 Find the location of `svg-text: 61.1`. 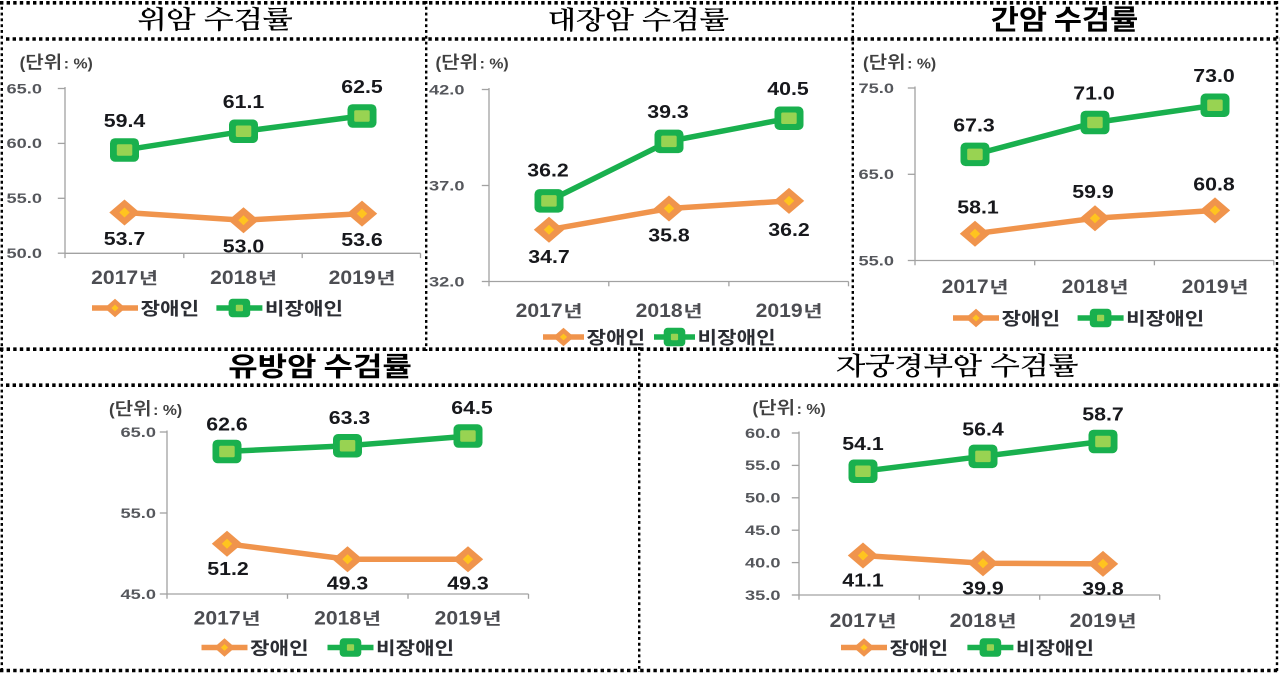

svg-text: 61.1 is located at coordinates (244, 102).